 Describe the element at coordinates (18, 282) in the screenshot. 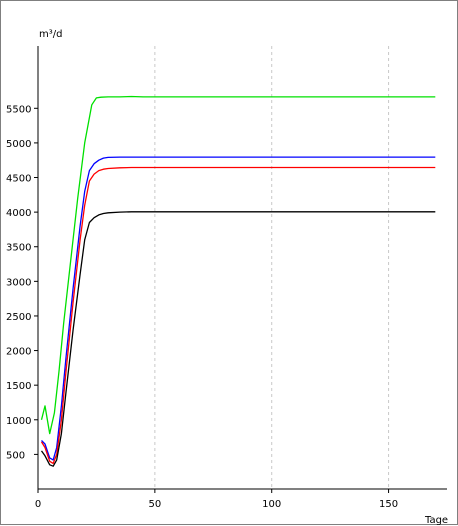

I see `y-tick-label: 3000` at that location.